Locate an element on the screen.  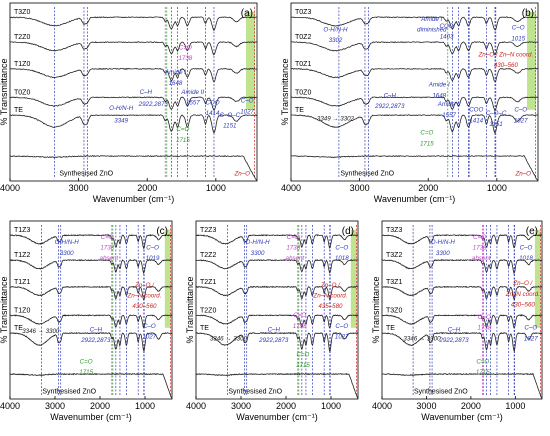
series-label: T1Z2 is located at coordinates (22, 255).